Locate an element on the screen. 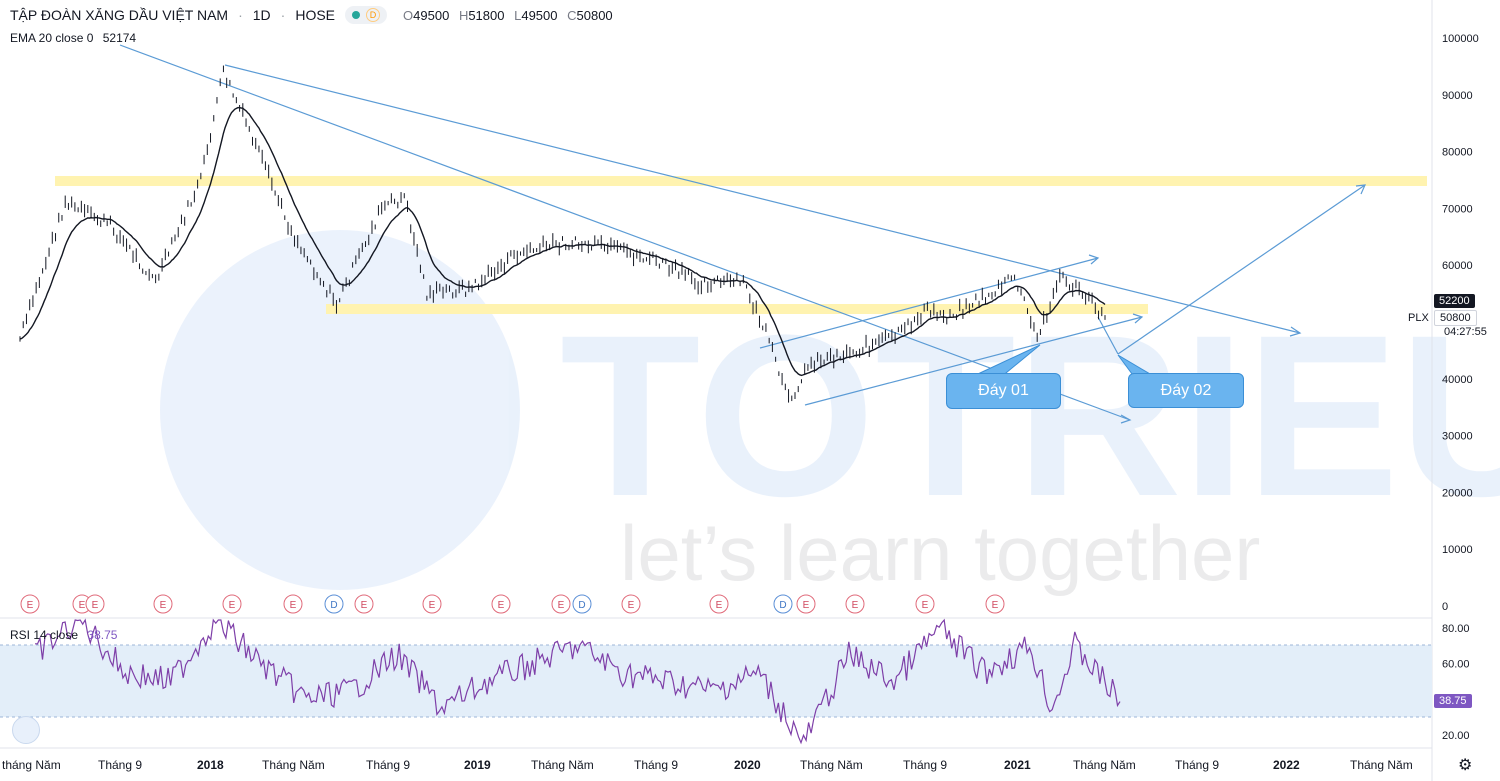  low-value: 49500 is located at coordinates (539, 15).